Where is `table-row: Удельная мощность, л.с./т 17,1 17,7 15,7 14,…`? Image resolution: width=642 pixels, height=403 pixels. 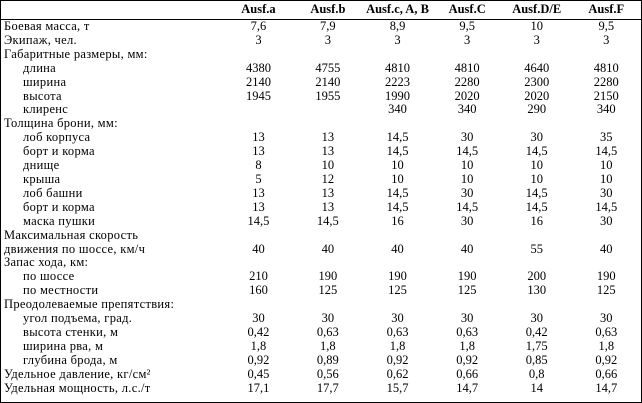 table-row: Удельная мощность, л.с./т 17,1 17,7 15,7 14,… is located at coordinates (321, 388).